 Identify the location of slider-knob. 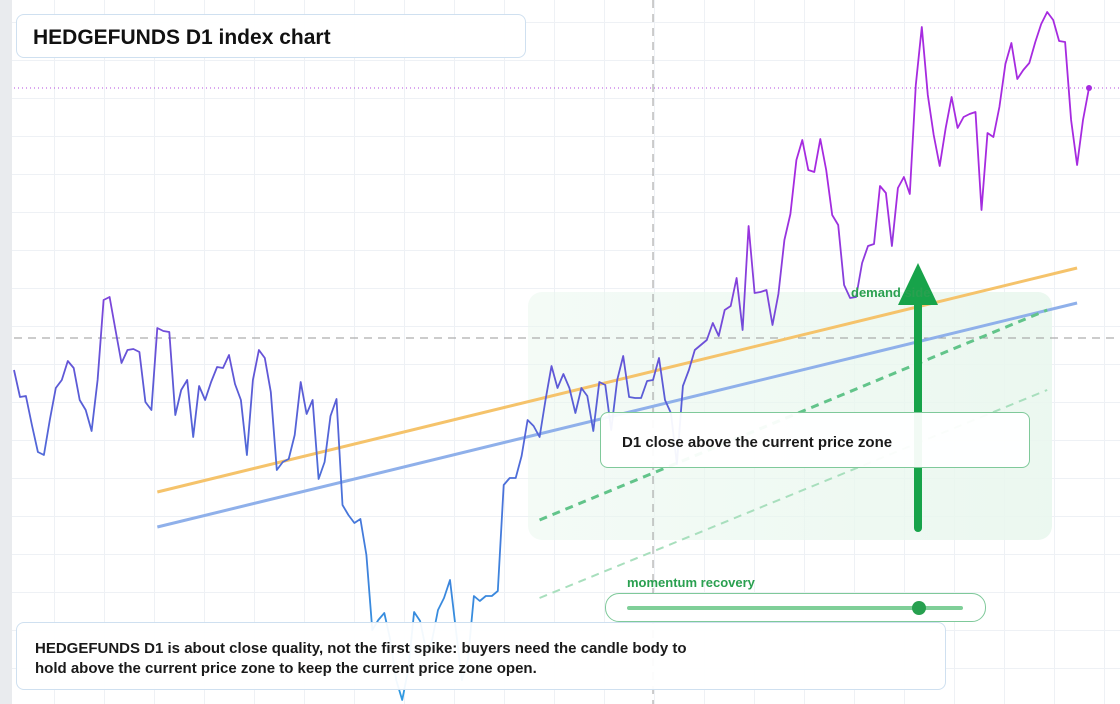
(919, 608).